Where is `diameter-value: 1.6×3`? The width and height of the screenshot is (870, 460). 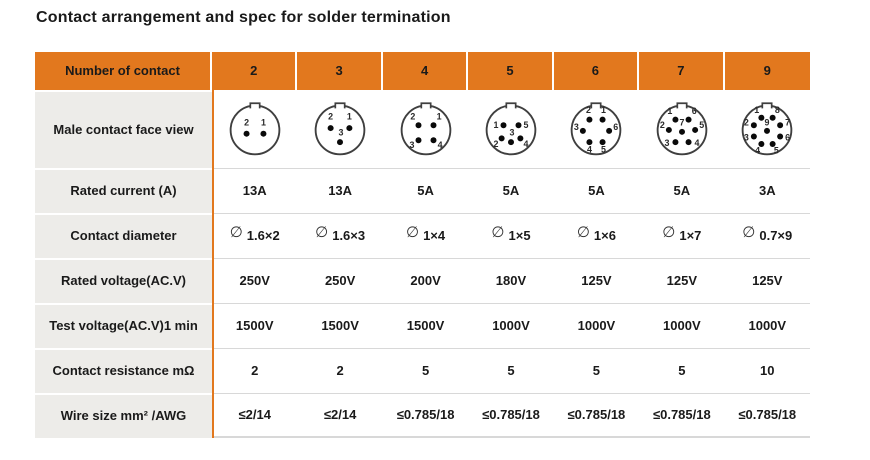
diameter-value: 1.6×3 is located at coordinates (349, 235).